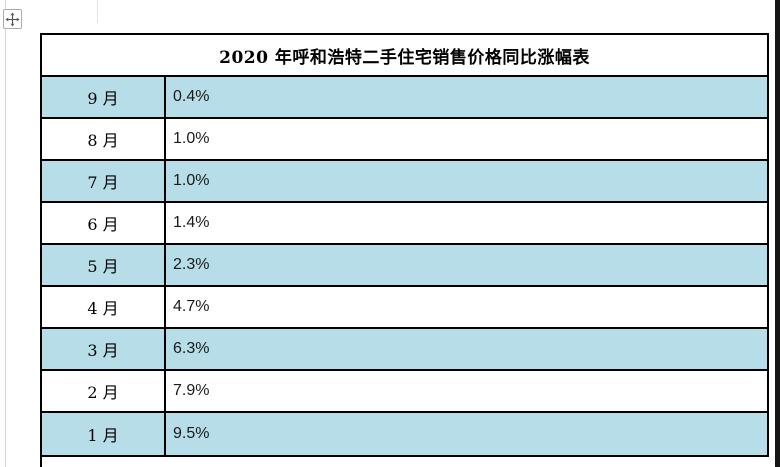 This screenshot has height=467, width=780. What do you see at coordinates (404, 182) in the screenshot?
I see `table-row: 7 月 1.0%` at bounding box center [404, 182].